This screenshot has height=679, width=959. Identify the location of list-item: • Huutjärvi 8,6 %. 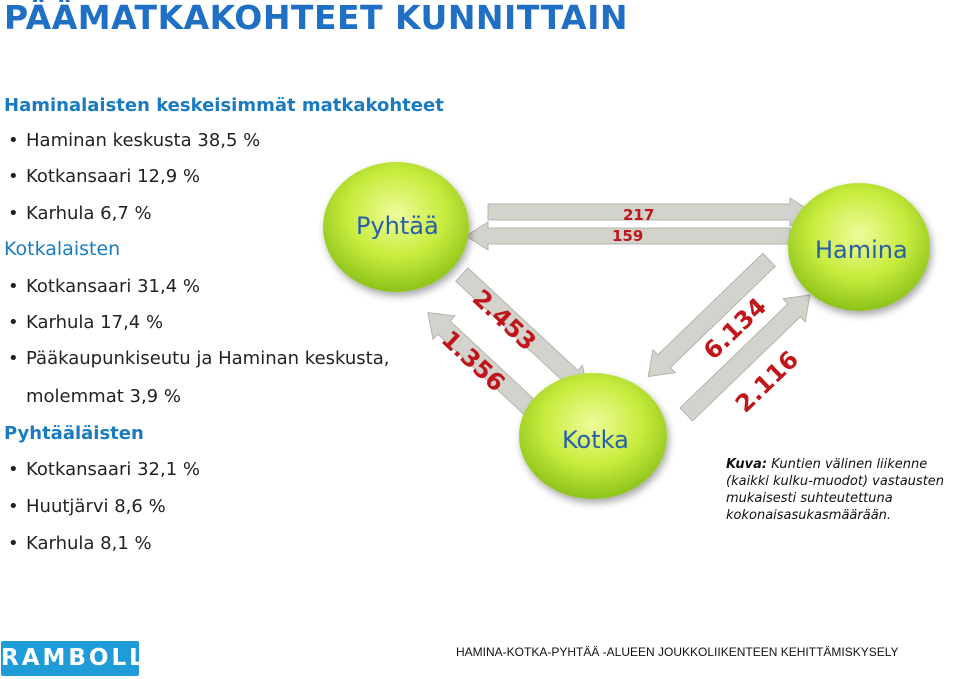
(87, 506).